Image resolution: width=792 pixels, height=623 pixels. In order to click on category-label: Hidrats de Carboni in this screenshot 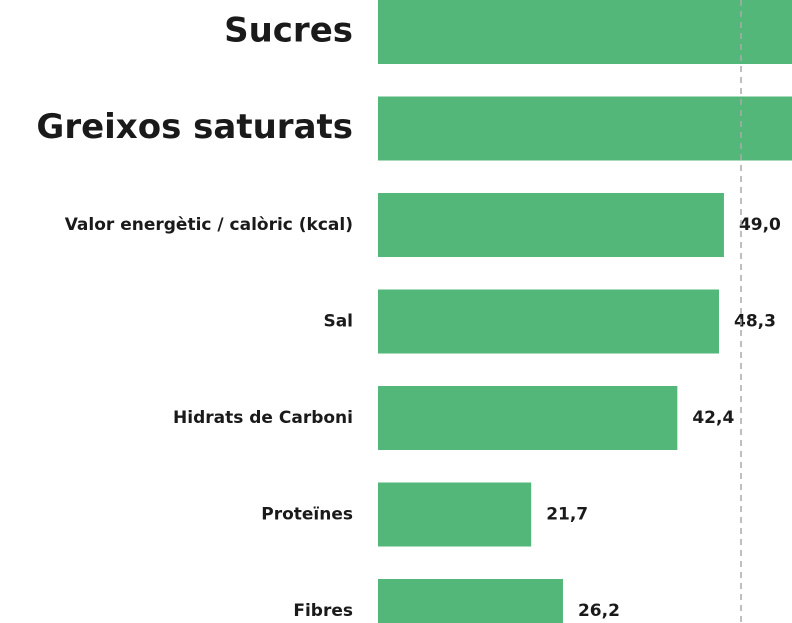, I will do `click(263, 418)`.